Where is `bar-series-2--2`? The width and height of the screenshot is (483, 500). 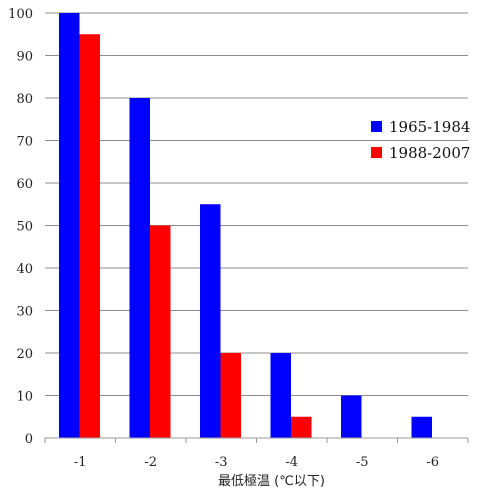 bar-series-2--2 is located at coordinates (160, 331).